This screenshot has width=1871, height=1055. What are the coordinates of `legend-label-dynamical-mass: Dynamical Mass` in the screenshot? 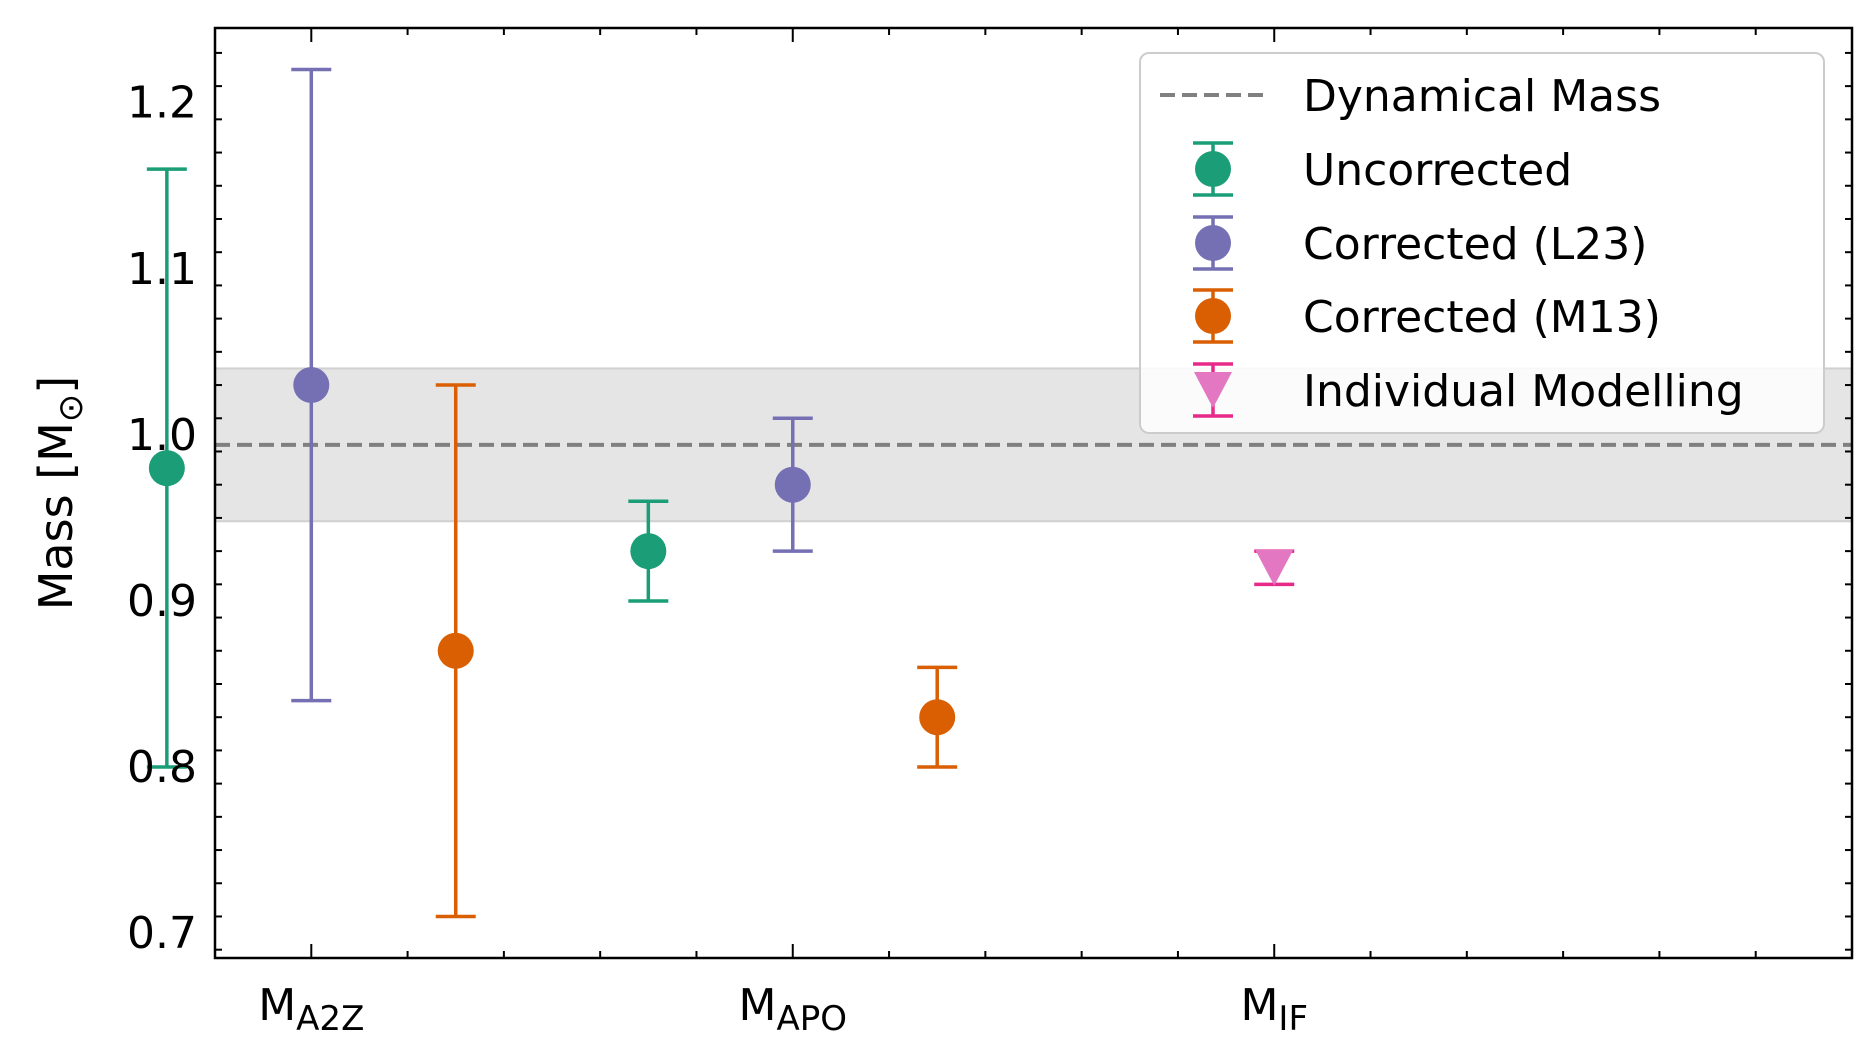 It's located at (1482, 96).